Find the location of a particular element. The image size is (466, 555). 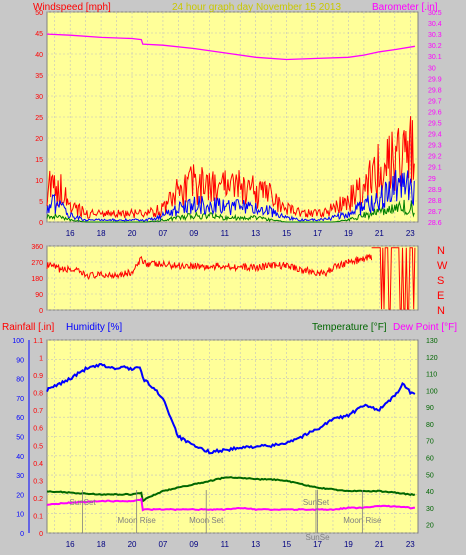

humidity-y-tick-label: 100 is located at coordinates (18, 341).